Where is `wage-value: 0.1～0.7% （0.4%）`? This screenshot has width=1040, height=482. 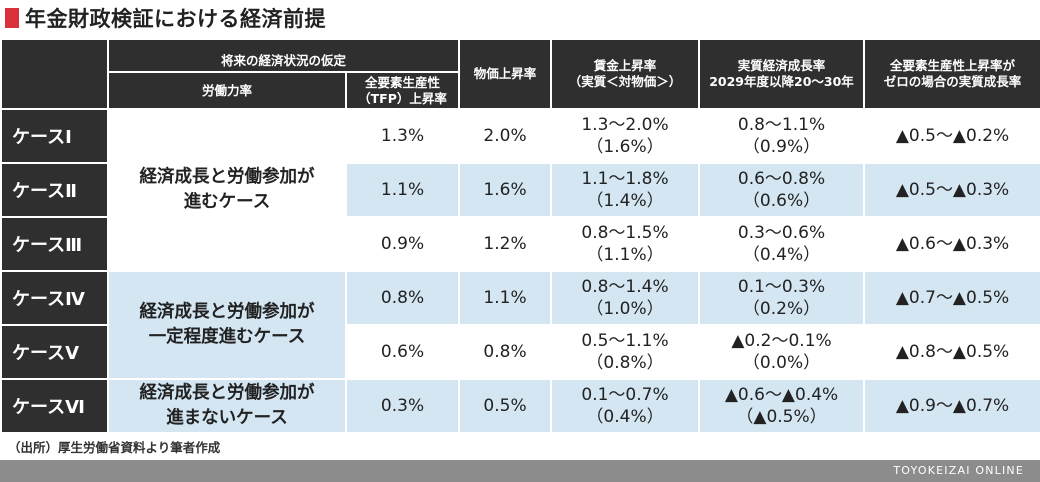
wage-value: 0.1～0.7% （0.4%） is located at coordinates (625, 406).